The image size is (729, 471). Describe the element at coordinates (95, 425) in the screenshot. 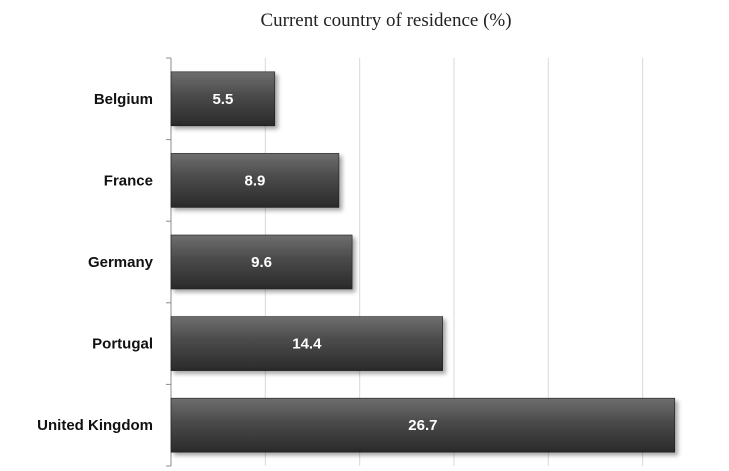

I see `category-label-4: United Kingdom` at that location.